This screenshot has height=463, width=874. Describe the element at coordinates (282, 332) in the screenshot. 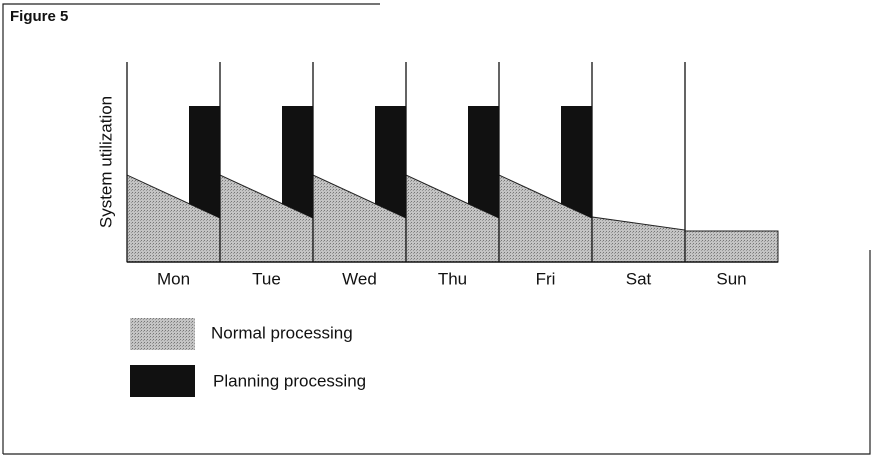

I see `legend-label: Normal processing` at that location.